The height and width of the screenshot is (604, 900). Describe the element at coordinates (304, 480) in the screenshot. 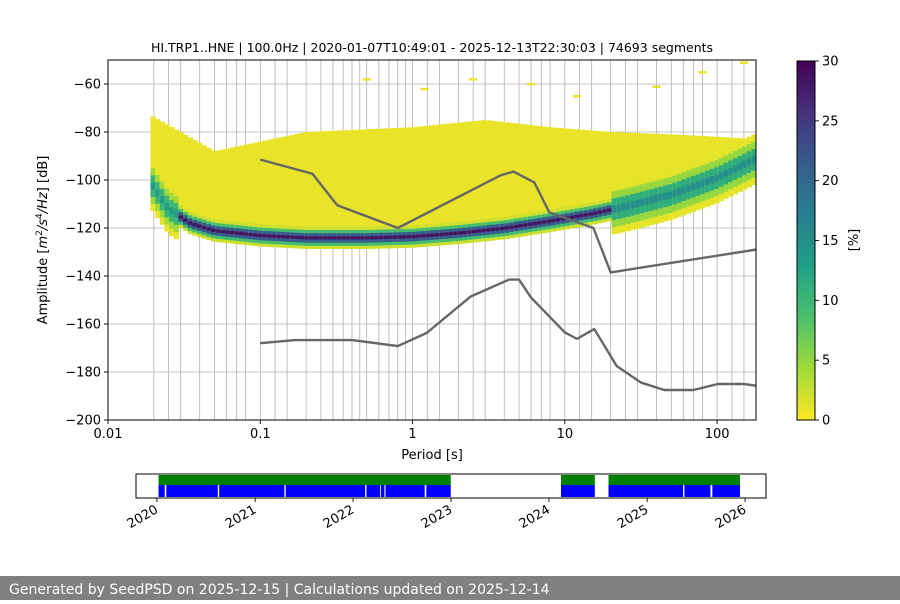

I see `timeline-available-bar` at that location.